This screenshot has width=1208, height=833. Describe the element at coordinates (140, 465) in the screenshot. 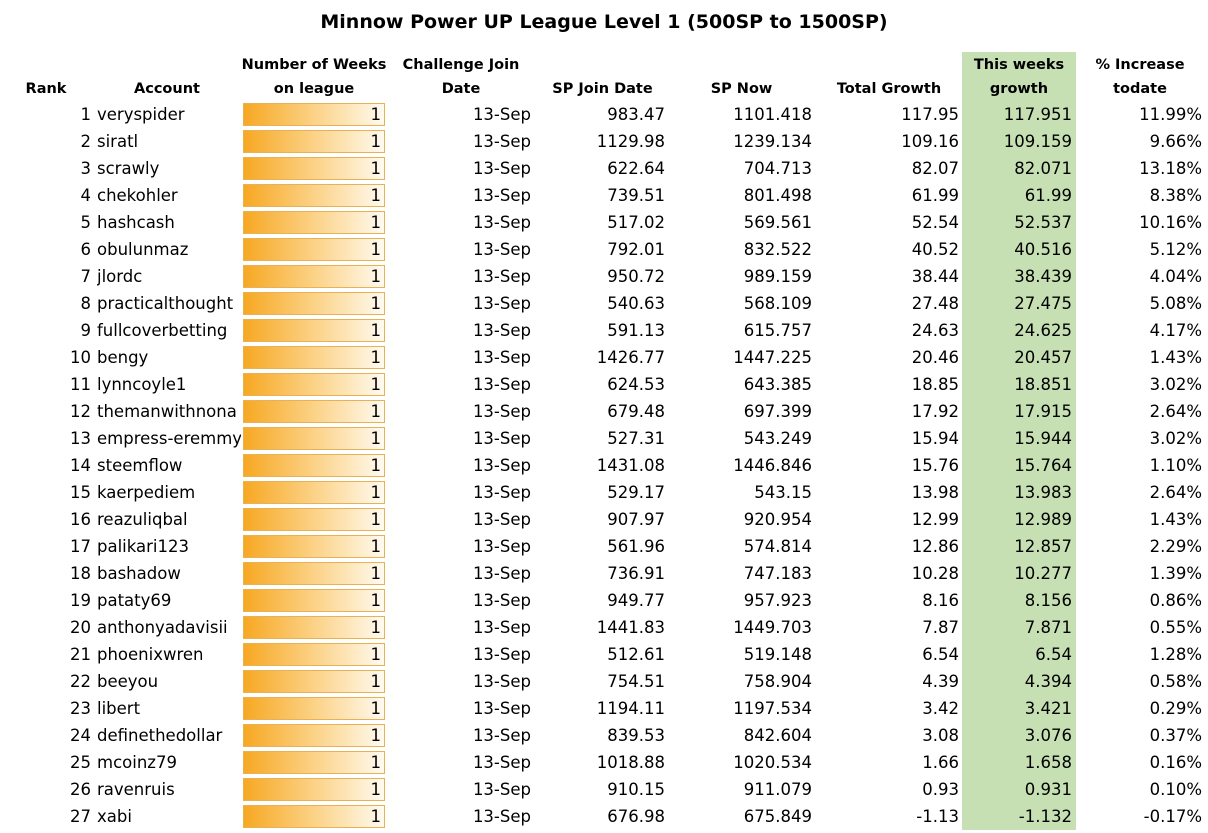

I see `account-cell: steemflow` at that location.